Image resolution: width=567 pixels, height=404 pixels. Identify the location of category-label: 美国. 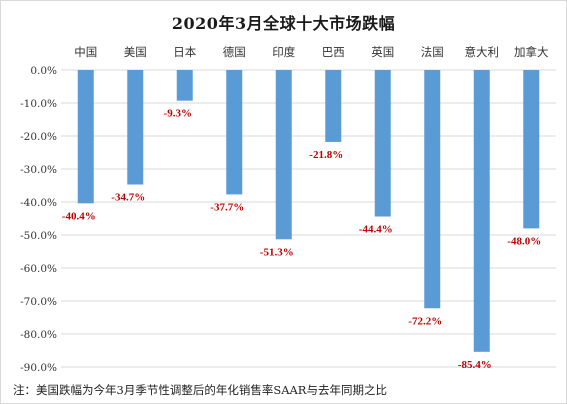
(135, 52).